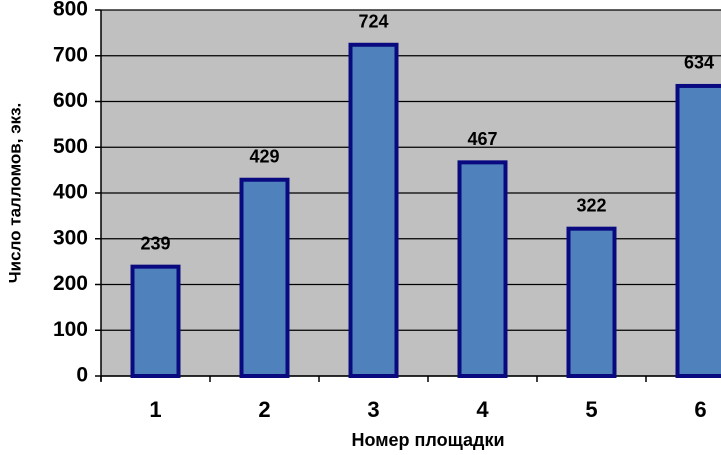 The height and width of the screenshot is (455, 721). Describe the element at coordinates (427, 440) in the screenshot. I see `x-axis-label: Номер площадки` at that location.